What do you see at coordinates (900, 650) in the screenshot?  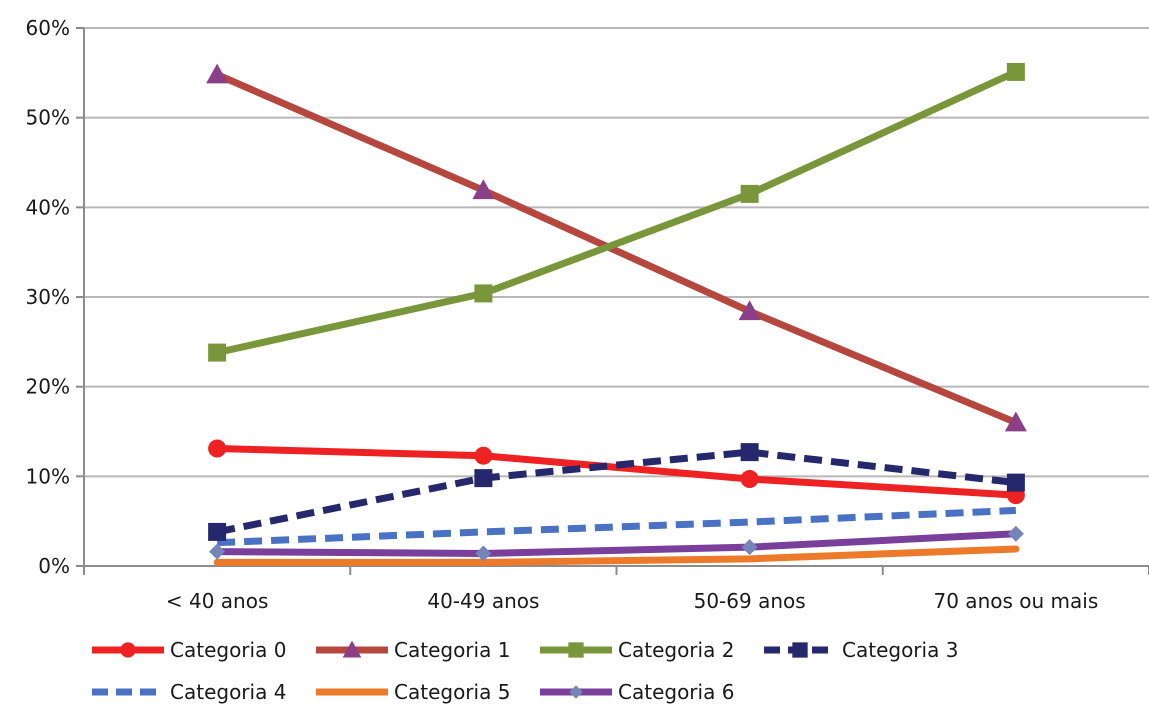 I see `legend-label: Categoria 3` at bounding box center [900, 650].